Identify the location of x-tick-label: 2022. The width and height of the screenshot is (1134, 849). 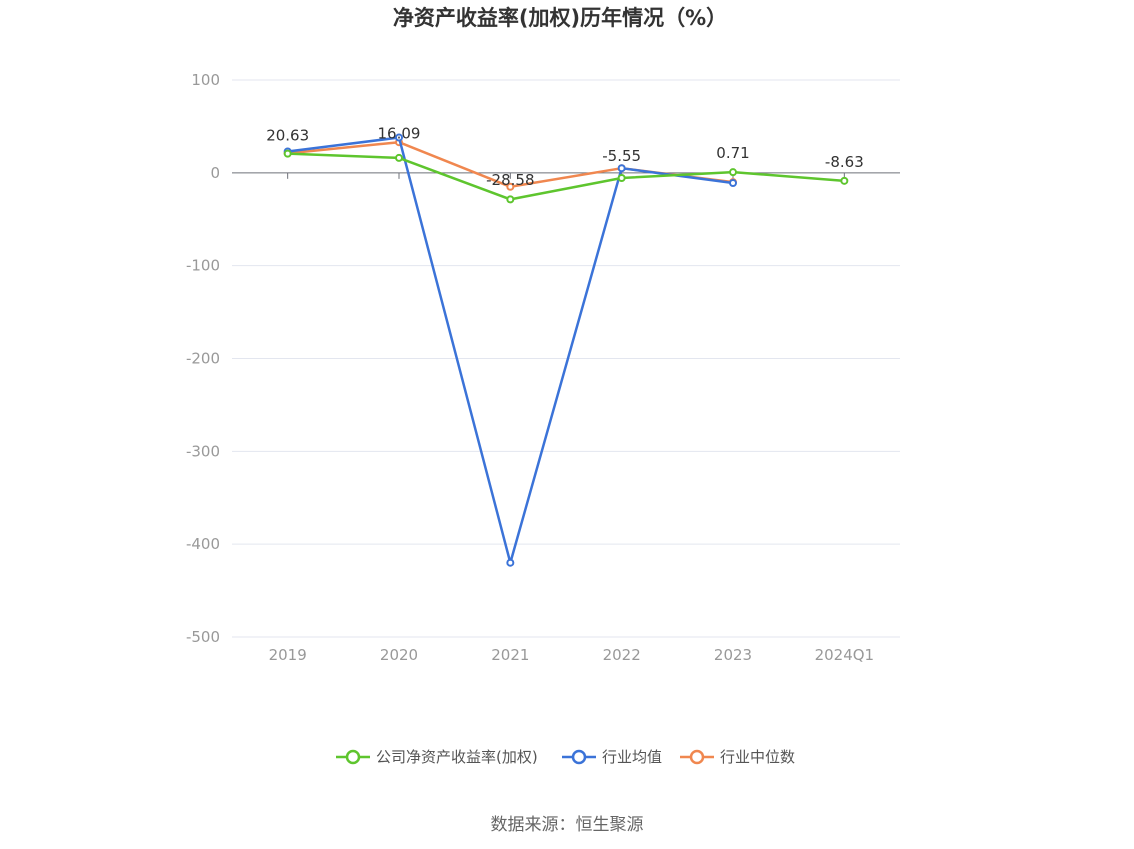
(622, 655).